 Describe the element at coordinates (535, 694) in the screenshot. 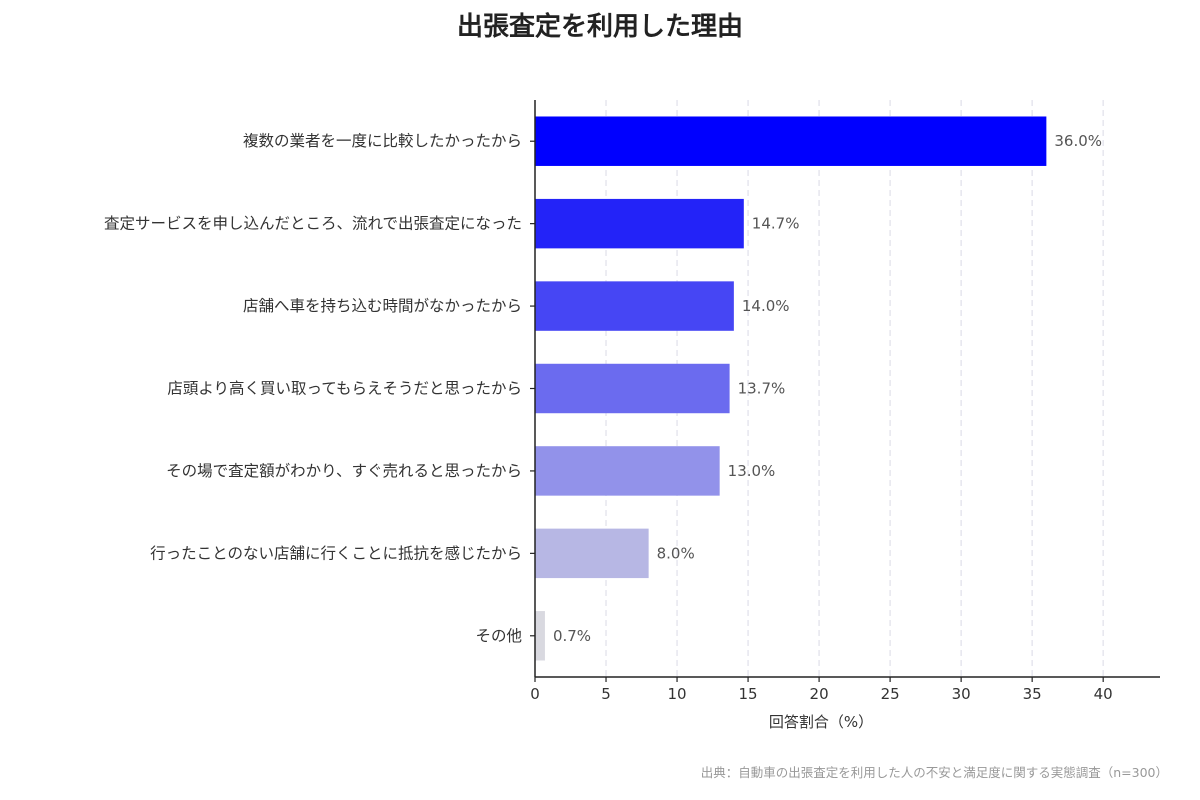

I see `x-tick-label-0: 0` at that location.